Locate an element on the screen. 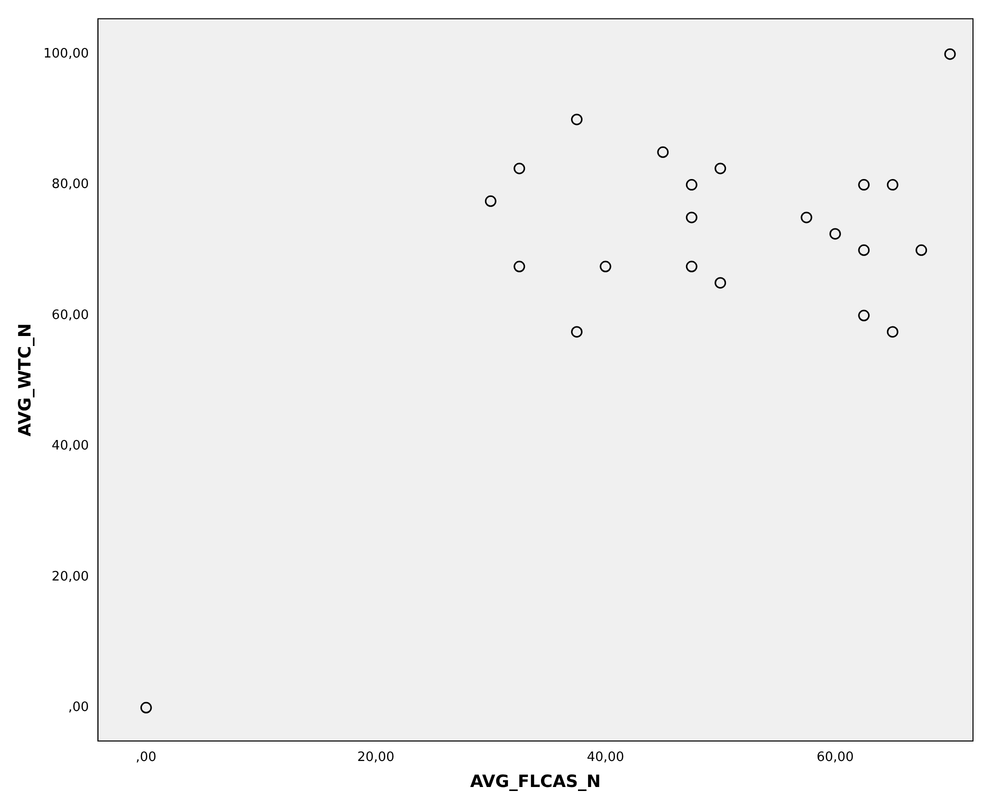  x-tick-label: 40,00 is located at coordinates (605, 758).